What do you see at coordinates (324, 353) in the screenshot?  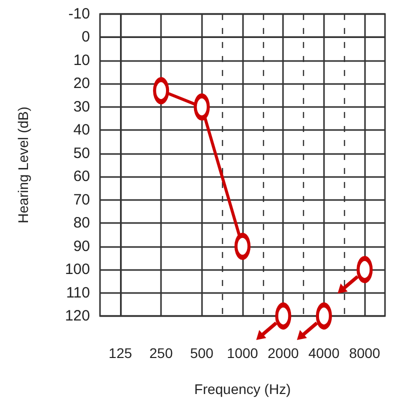 I see `x-tick-label: 4000` at bounding box center [324, 353].